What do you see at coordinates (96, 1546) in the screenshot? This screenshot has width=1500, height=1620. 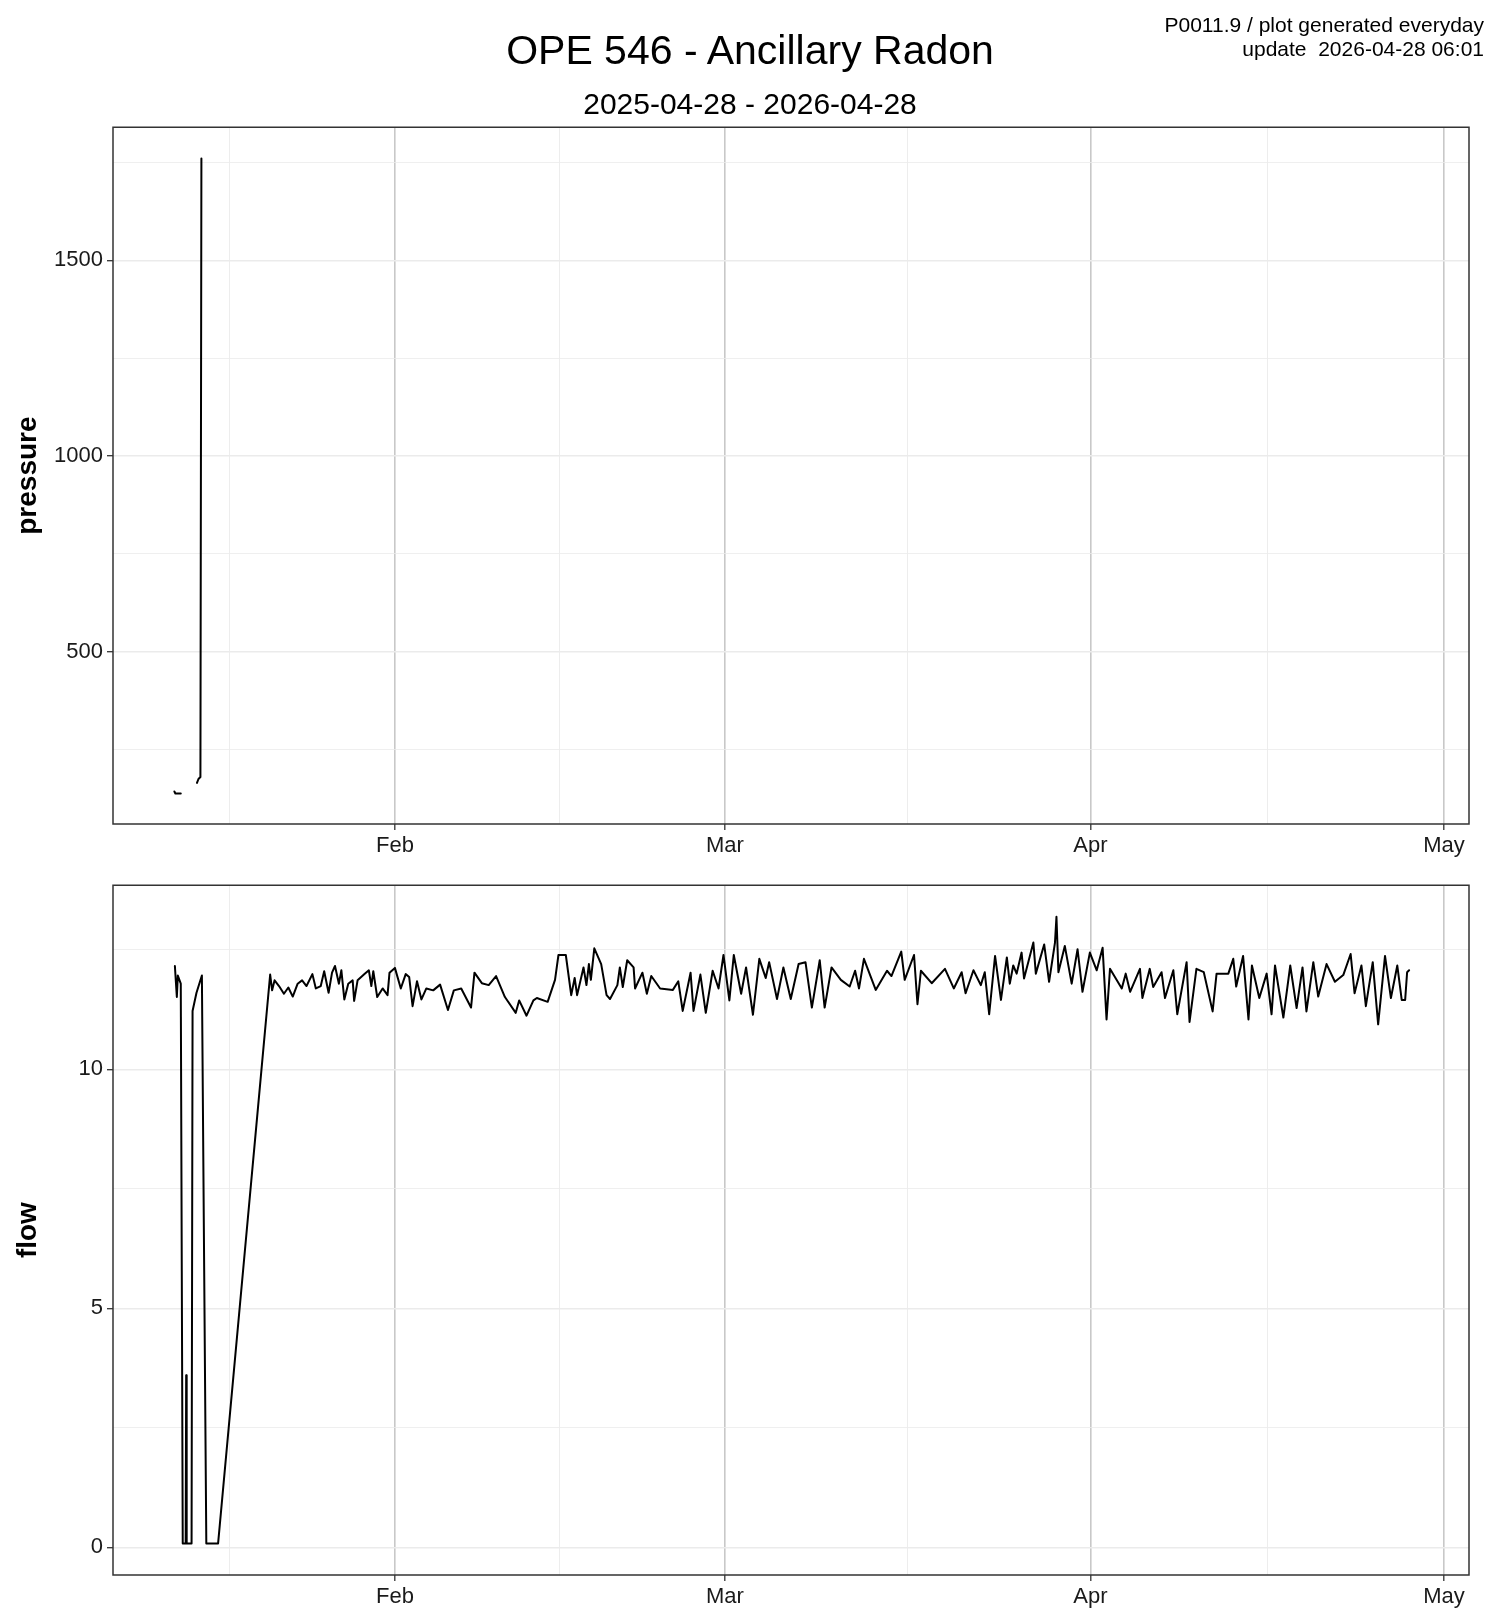 I see `y-tick-label: 0` at bounding box center [96, 1546].